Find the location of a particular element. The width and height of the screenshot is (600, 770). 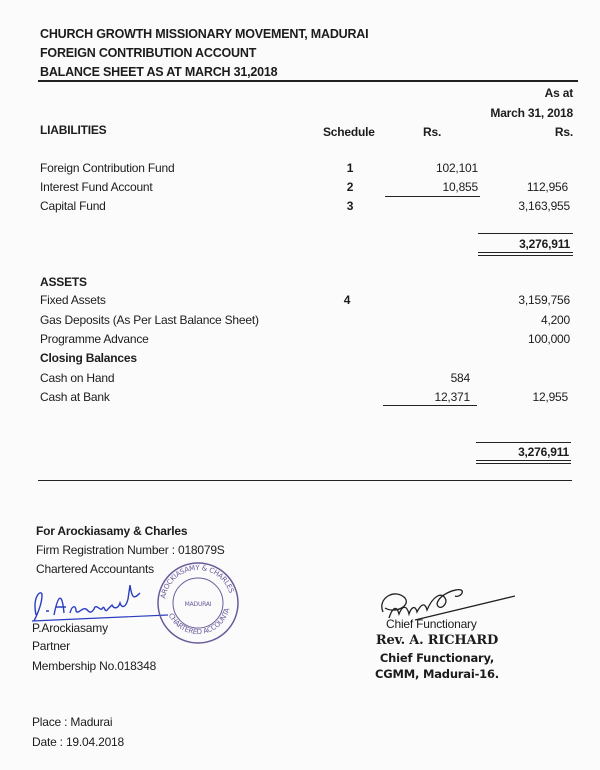

statement-title: BALANCE SHEET AS AT MARCH 31,2018 is located at coordinates (159, 72).